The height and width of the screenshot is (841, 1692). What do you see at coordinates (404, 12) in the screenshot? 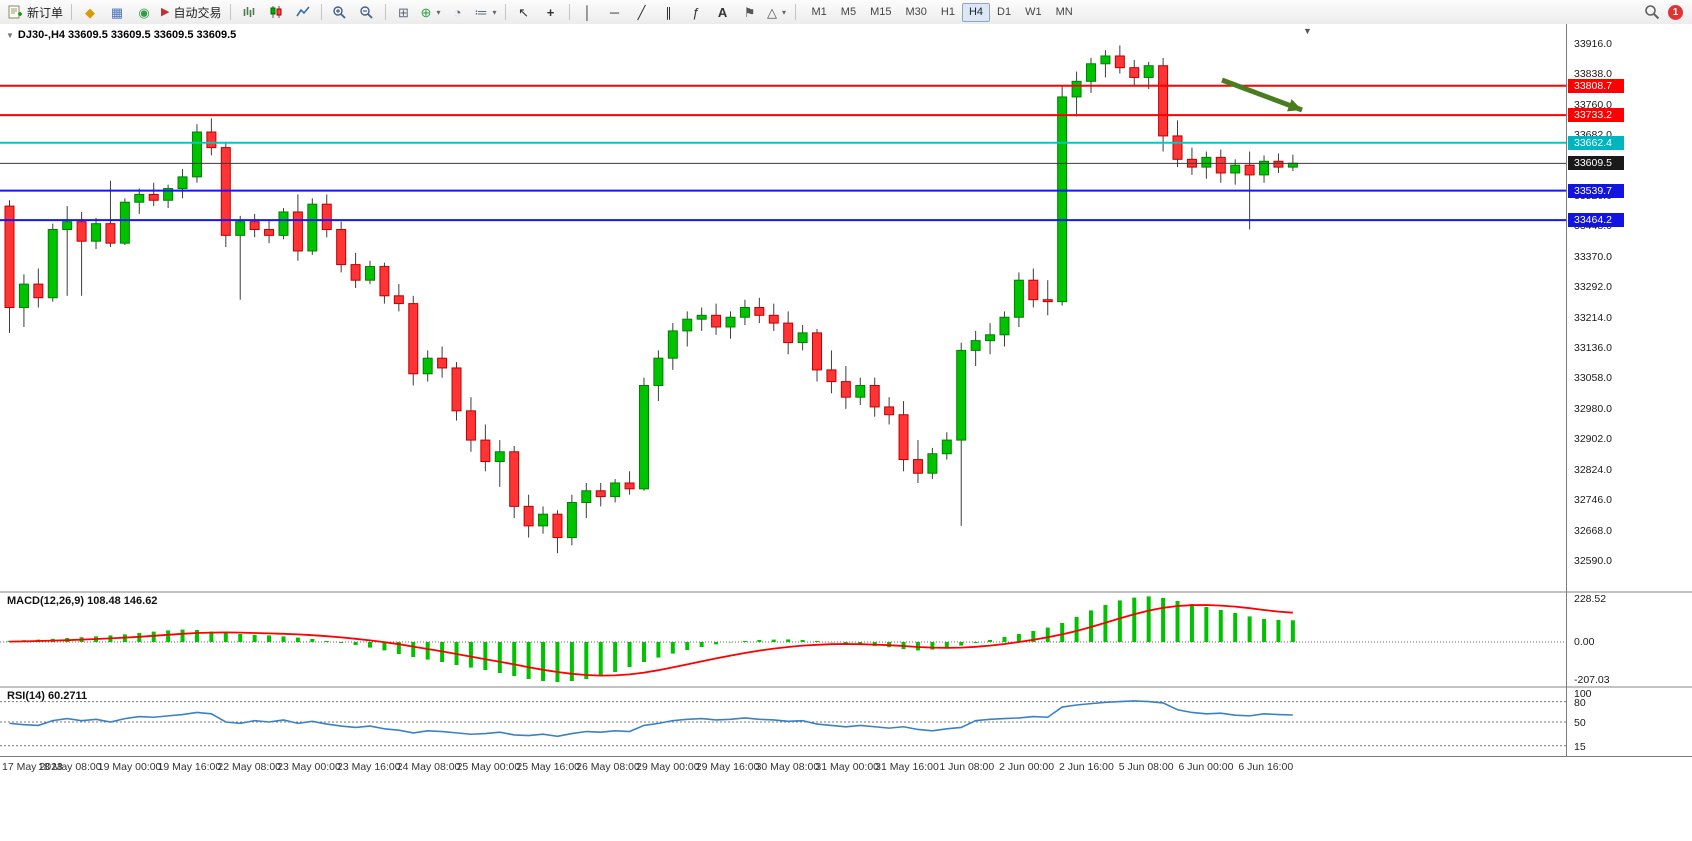
I see `tile-windows-button: ⊞` at bounding box center [404, 12].